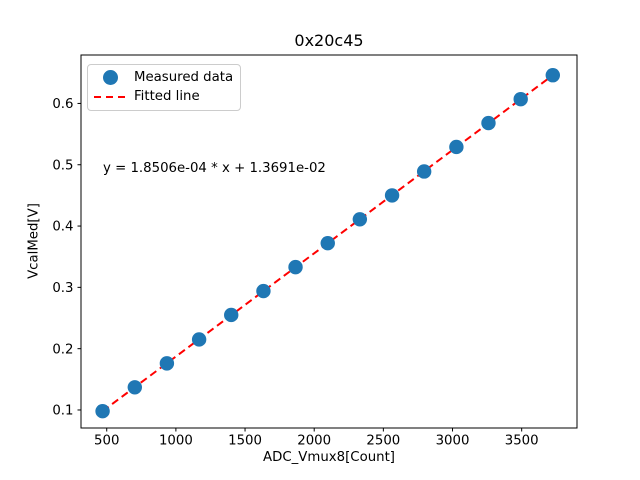  What do you see at coordinates (184, 77) in the screenshot?
I see `legend-label-measured-data: Measured data` at bounding box center [184, 77].